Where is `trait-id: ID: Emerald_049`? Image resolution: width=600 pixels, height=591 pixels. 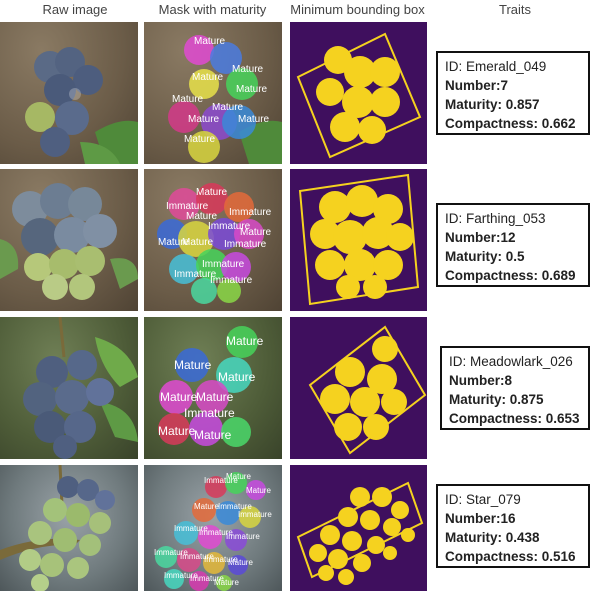
trait-id: ID: Emerald_049 is located at coordinates (496, 66).